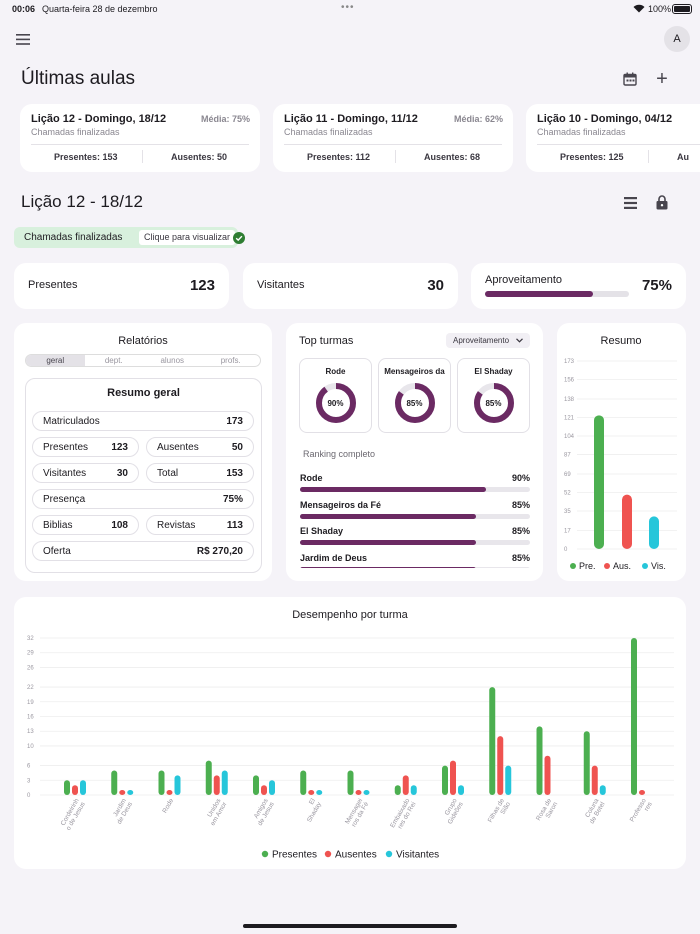  I want to click on stat-card-presentes: Presentes 123, so click(121, 286).